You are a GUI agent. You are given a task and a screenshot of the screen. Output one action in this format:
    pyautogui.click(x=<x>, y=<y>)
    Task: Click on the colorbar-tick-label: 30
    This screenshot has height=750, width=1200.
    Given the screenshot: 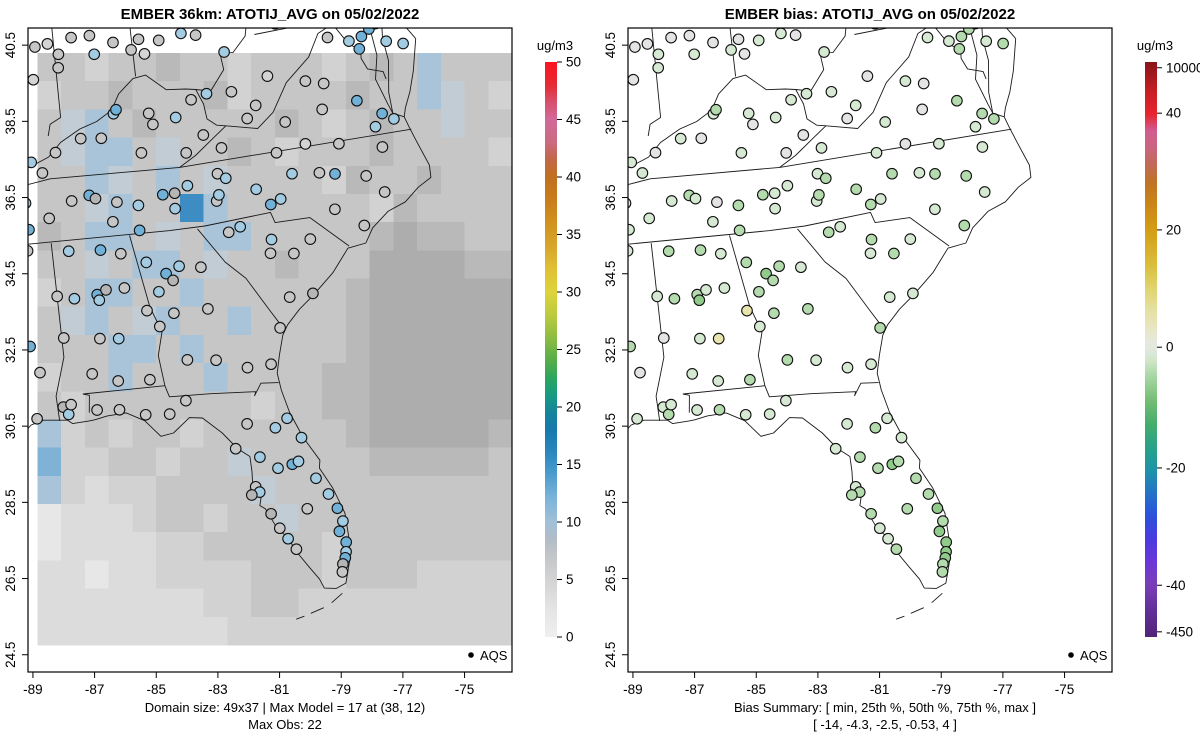 What is the action you would take?
    pyautogui.click(x=573, y=292)
    